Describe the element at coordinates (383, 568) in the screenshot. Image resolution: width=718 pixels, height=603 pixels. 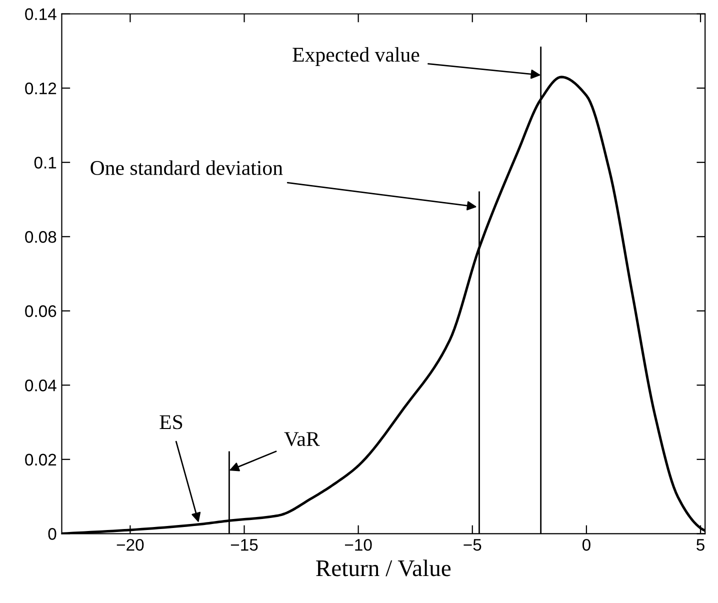
I see `x-axis-title: Return / Value` at that location.